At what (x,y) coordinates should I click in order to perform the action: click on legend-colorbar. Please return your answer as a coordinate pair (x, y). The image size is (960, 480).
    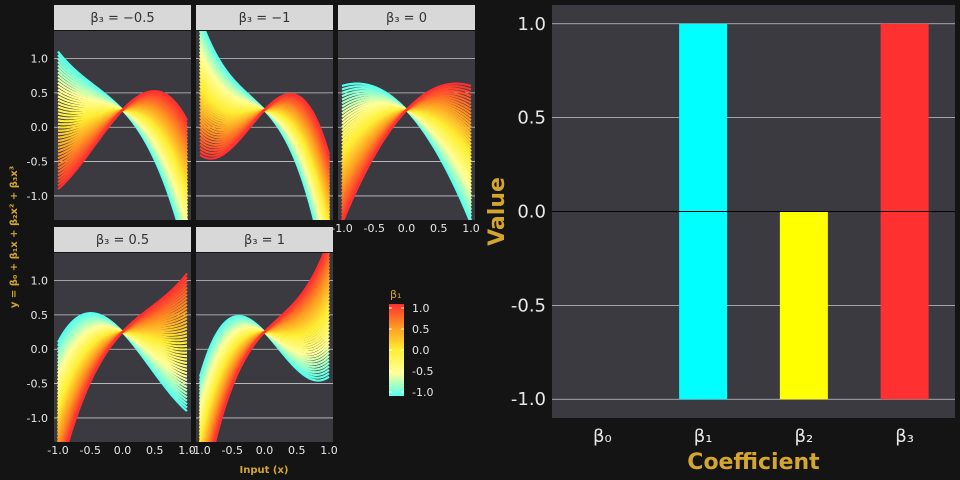
    Looking at the image, I should click on (396, 350).